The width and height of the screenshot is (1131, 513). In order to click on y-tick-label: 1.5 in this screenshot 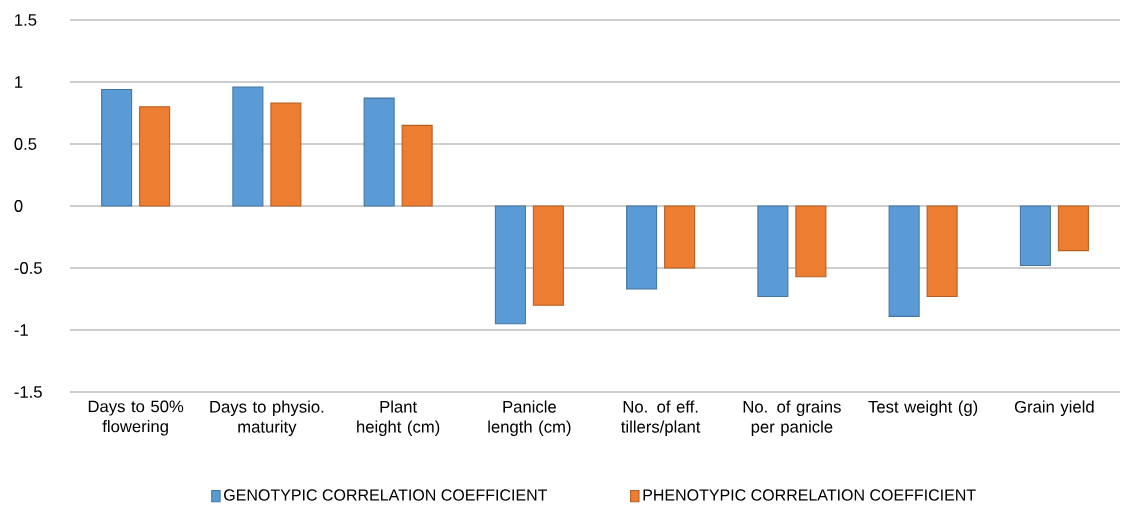, I will do `click(26, 20)`.